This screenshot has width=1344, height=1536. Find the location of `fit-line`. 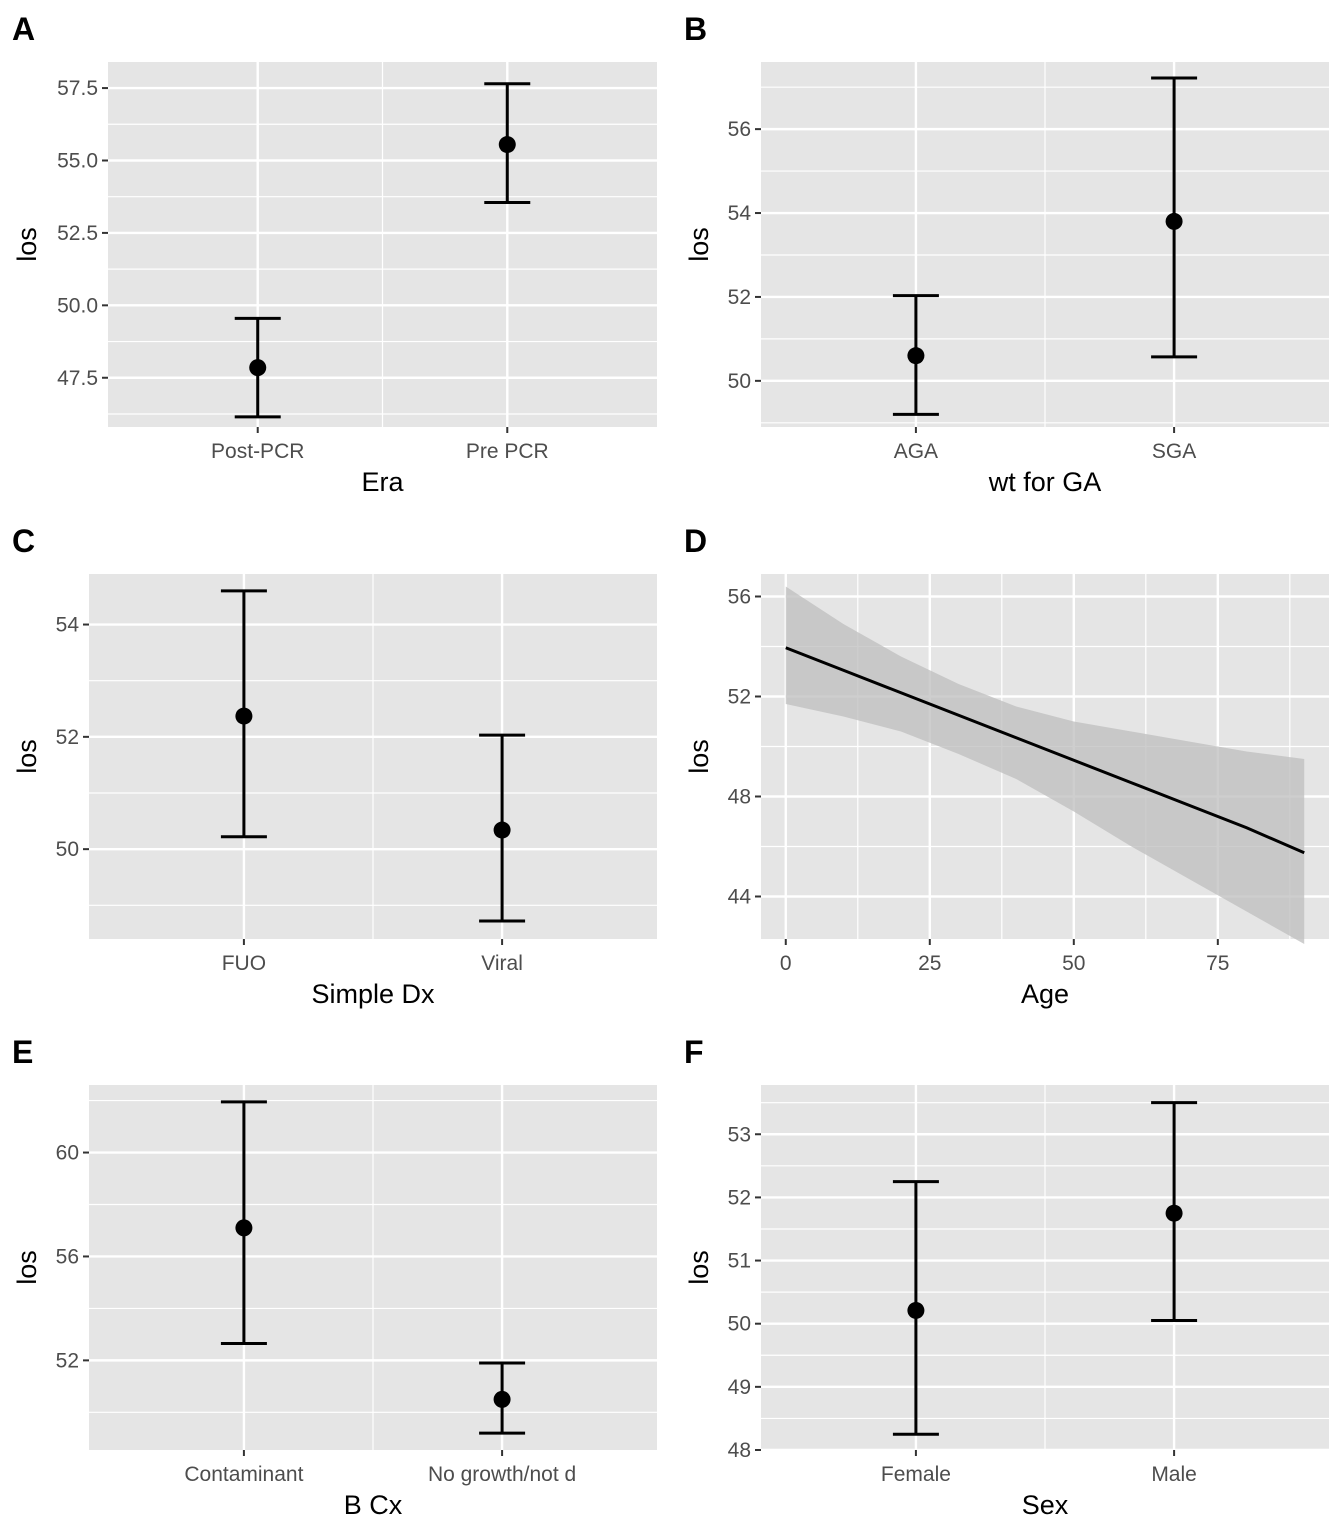

fit-line is located at coordinates (1045, 750).